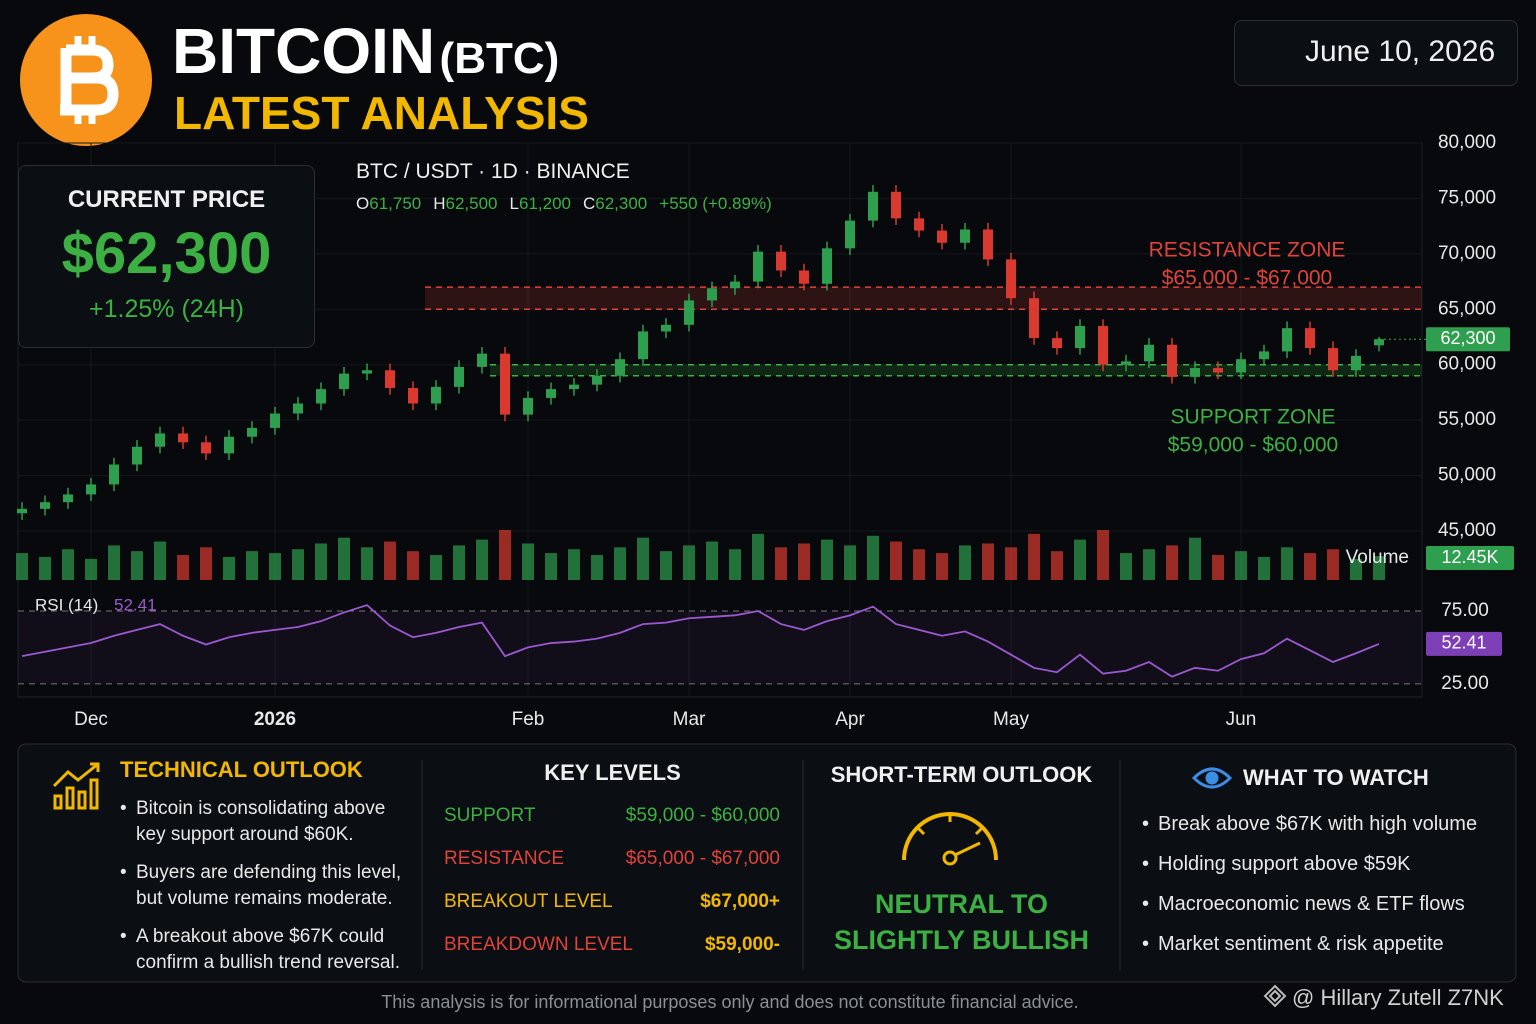 The height and width of the screenshot is (1024, 1536). What do you see at coordinates (499, 58) in the screenshot?
I see `ticker: (BTC)` at bounding box center [499, 58].